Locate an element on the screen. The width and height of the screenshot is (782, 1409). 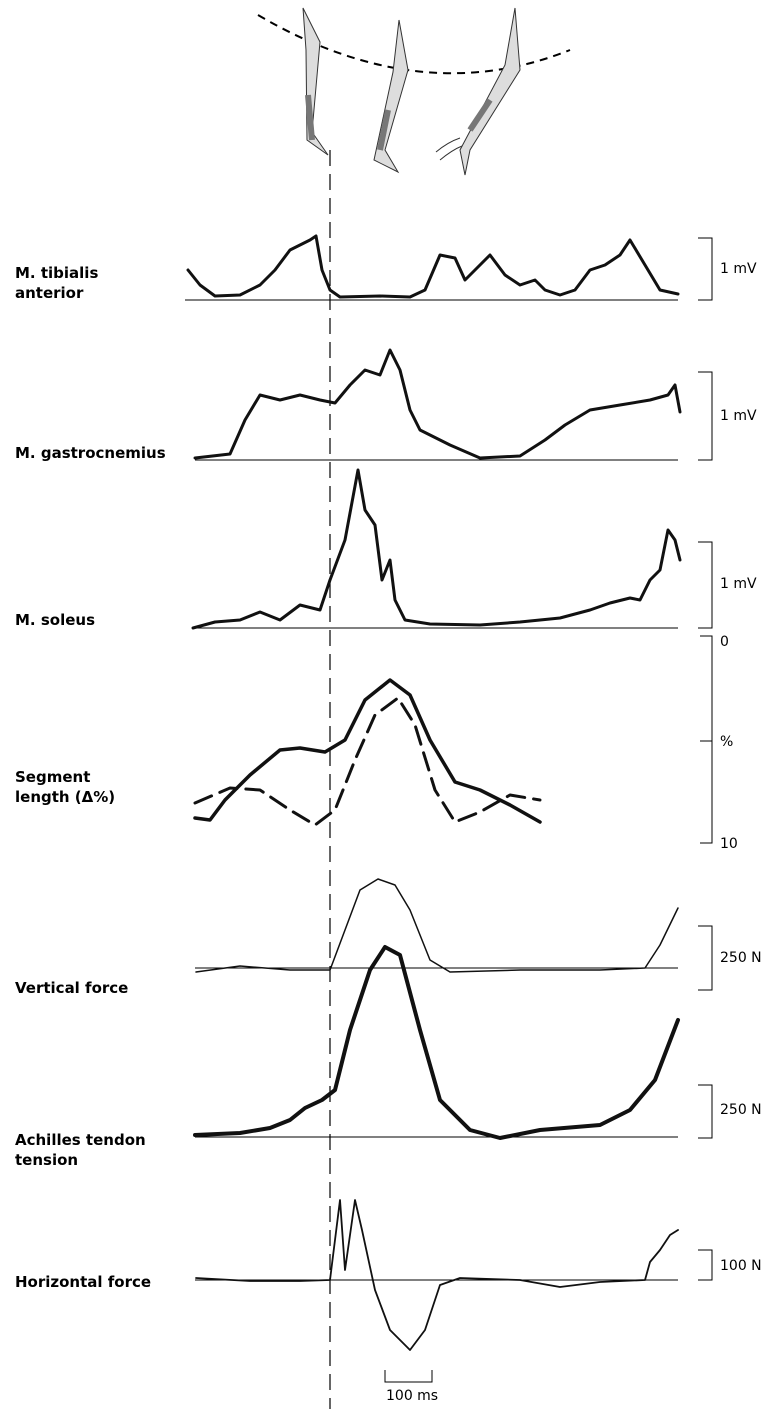
scale-label: 0 is located at coordinates (724, 642).